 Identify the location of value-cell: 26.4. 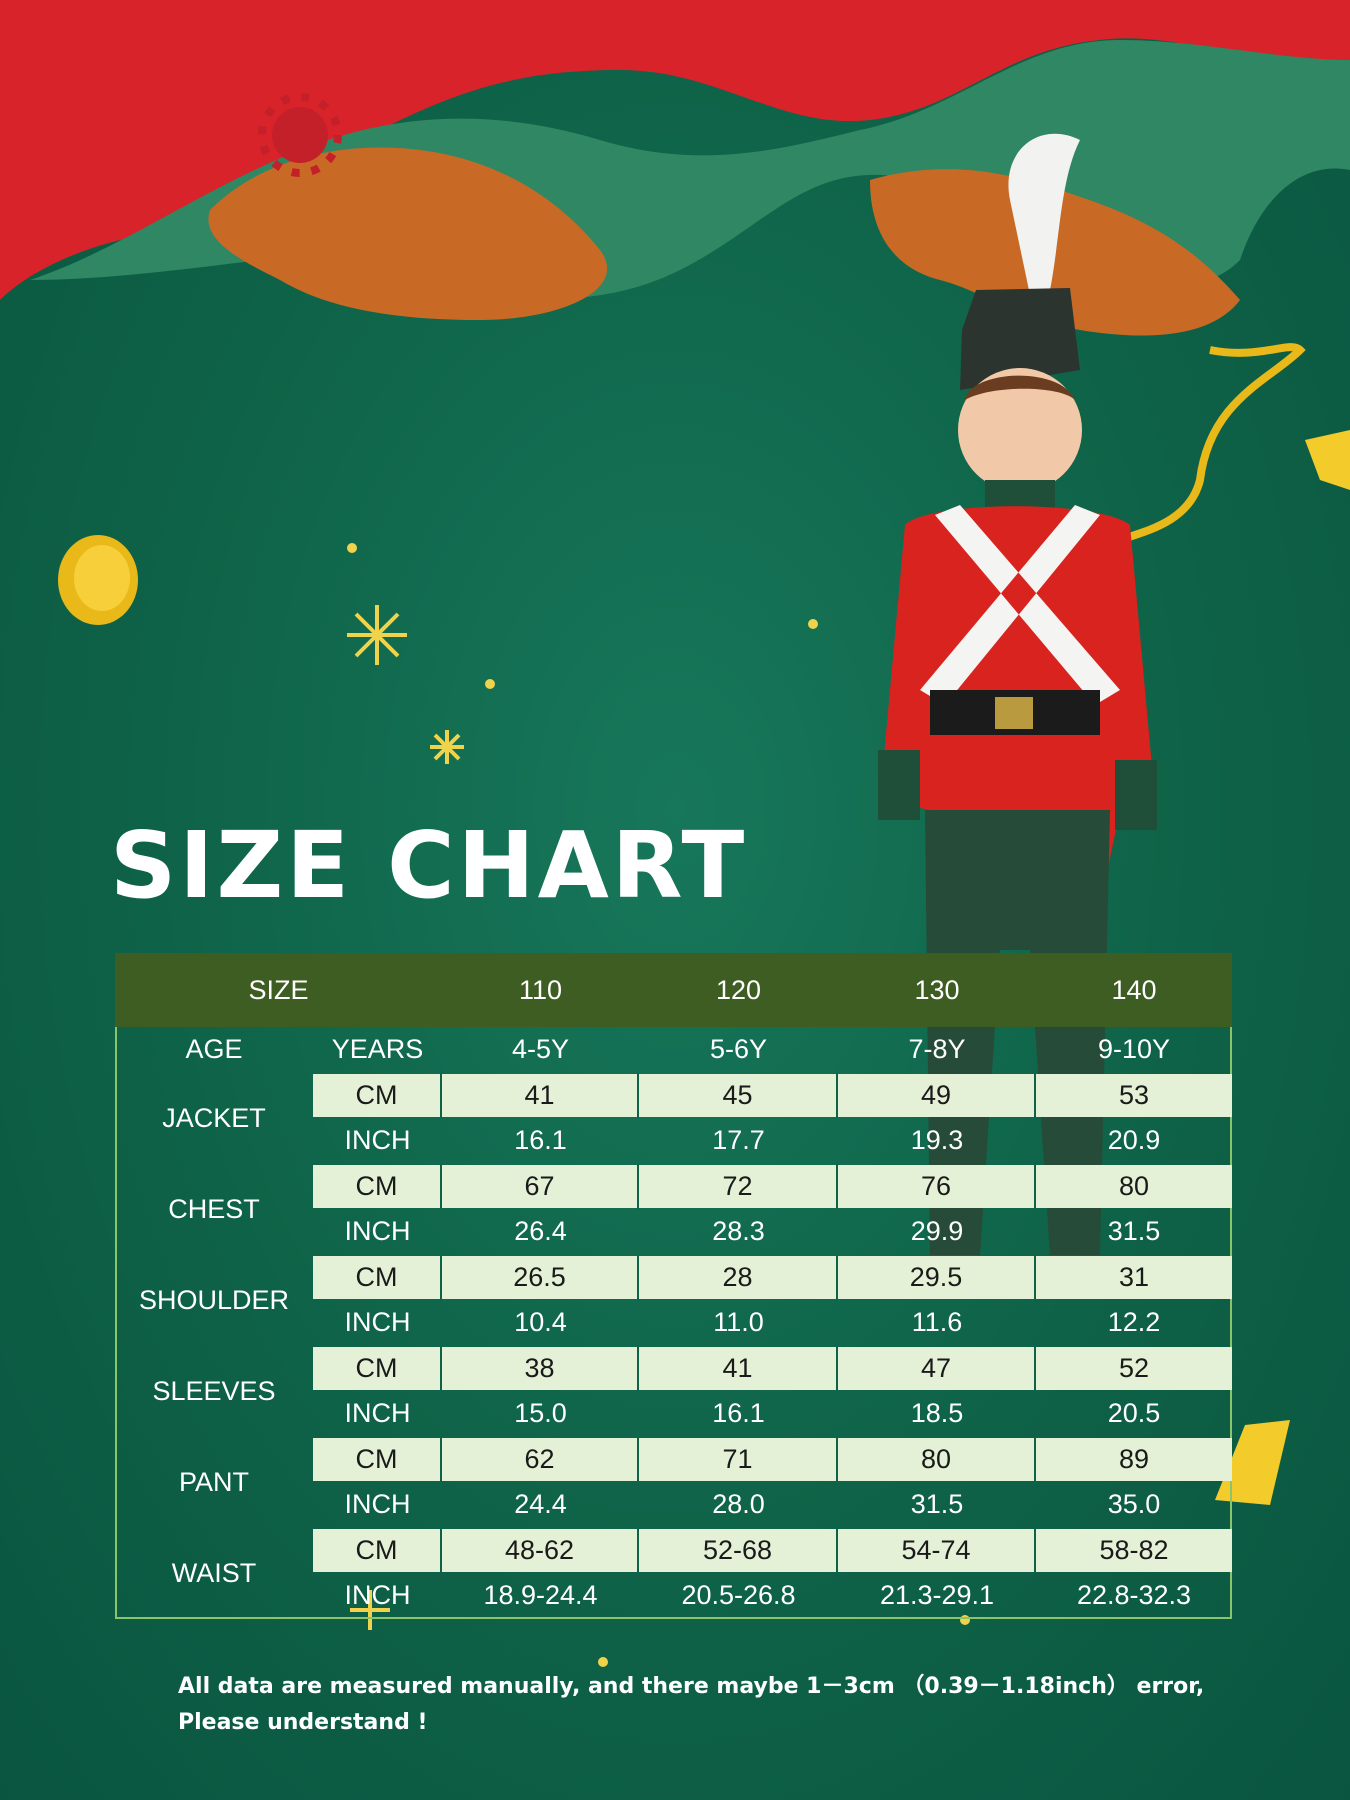
(540, 1231).